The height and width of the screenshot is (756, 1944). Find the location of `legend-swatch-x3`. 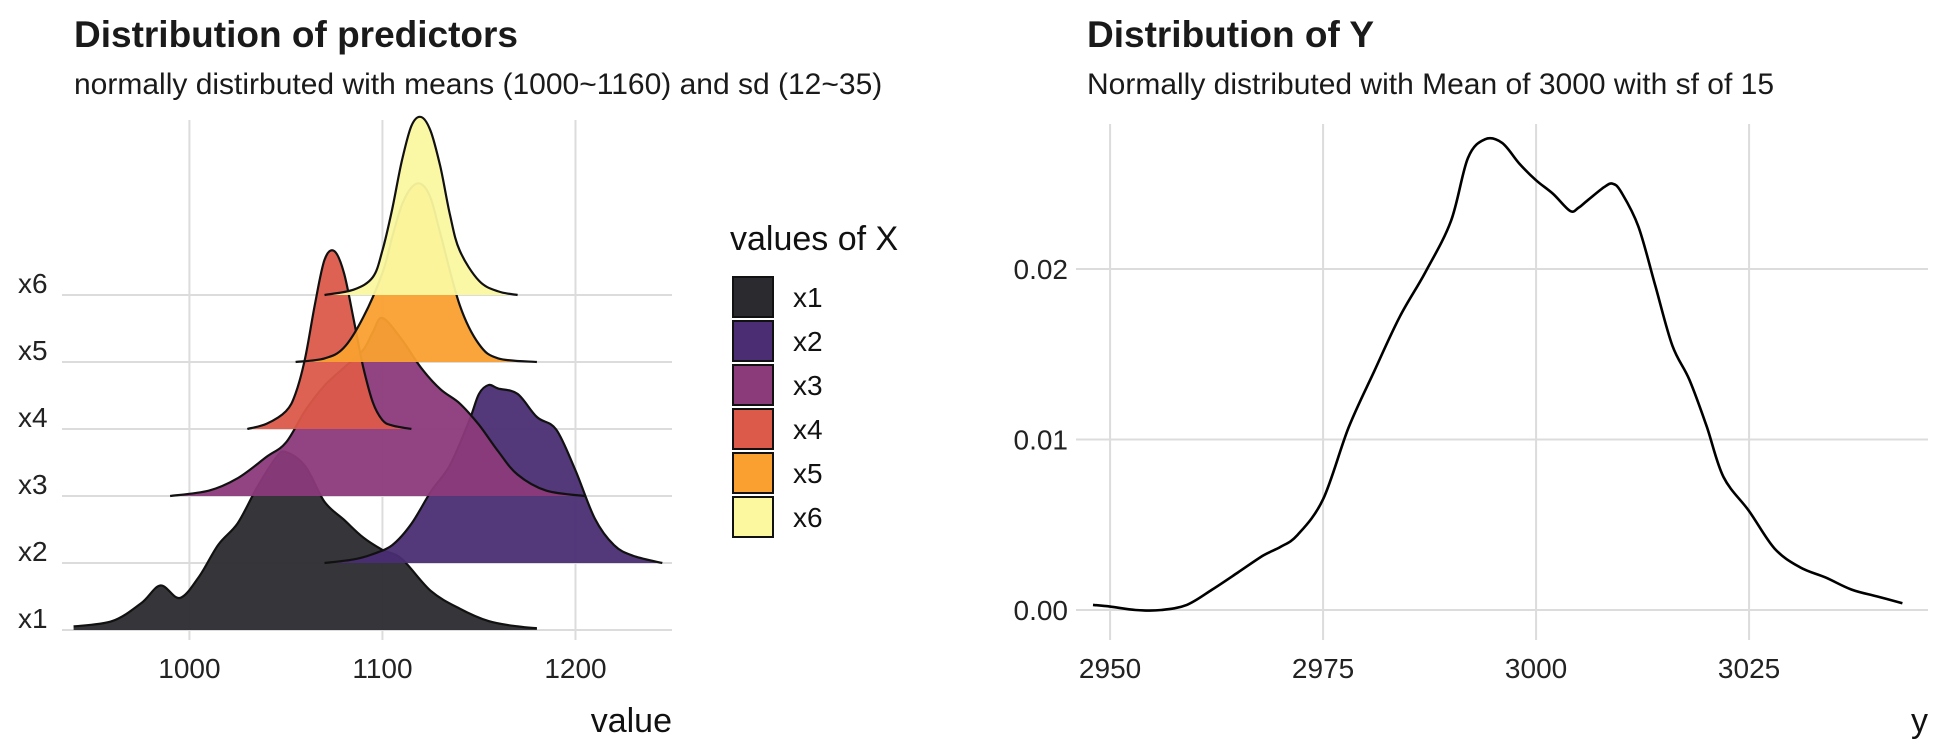

legend-swatch-x3 is located at coordinates (753, 385).